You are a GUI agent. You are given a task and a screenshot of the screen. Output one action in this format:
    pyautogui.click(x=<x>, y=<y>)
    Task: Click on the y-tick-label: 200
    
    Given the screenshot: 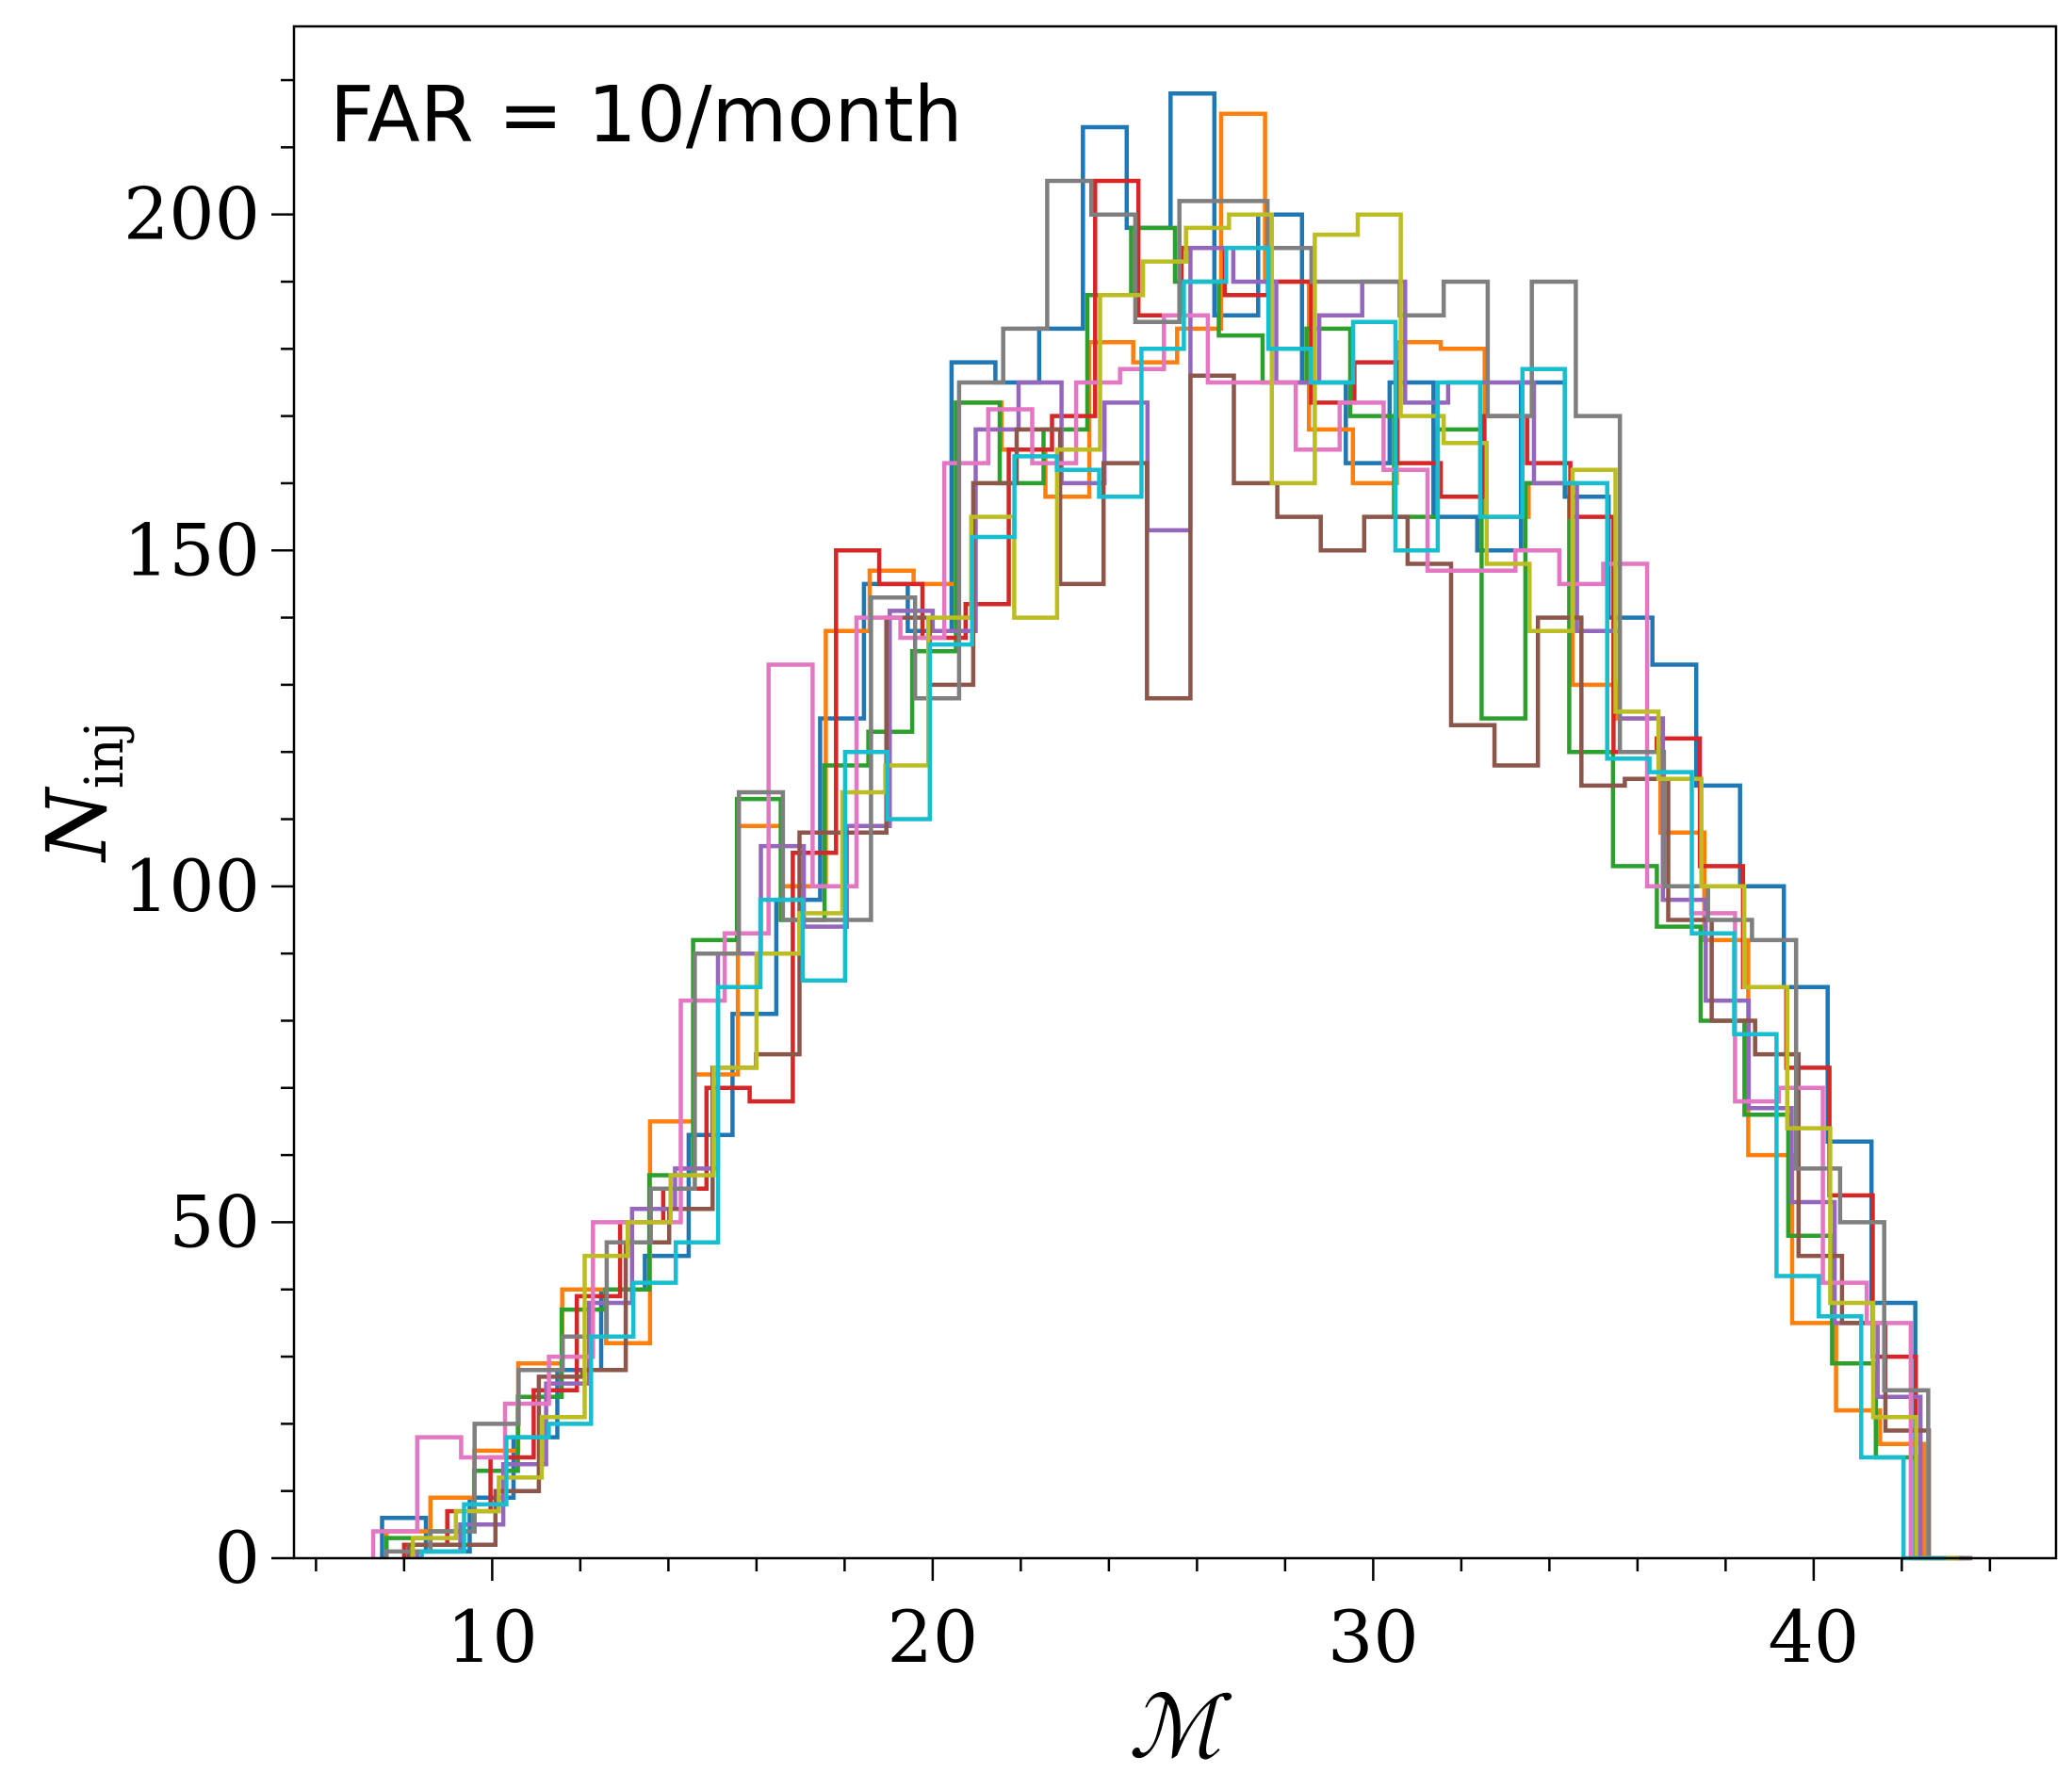 What is the action you would take?
    pyautogui.click(x=192, y=214)
    